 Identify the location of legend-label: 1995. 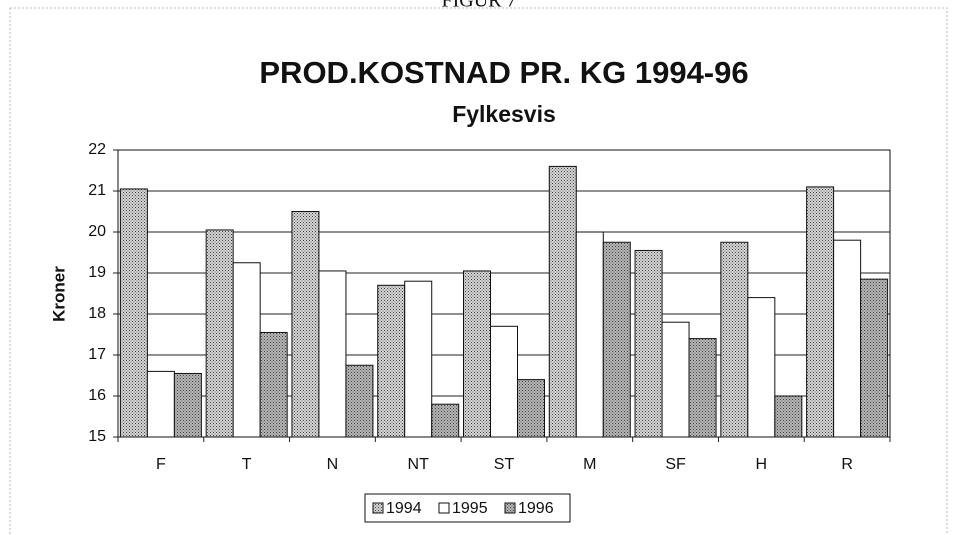
(470, 508).